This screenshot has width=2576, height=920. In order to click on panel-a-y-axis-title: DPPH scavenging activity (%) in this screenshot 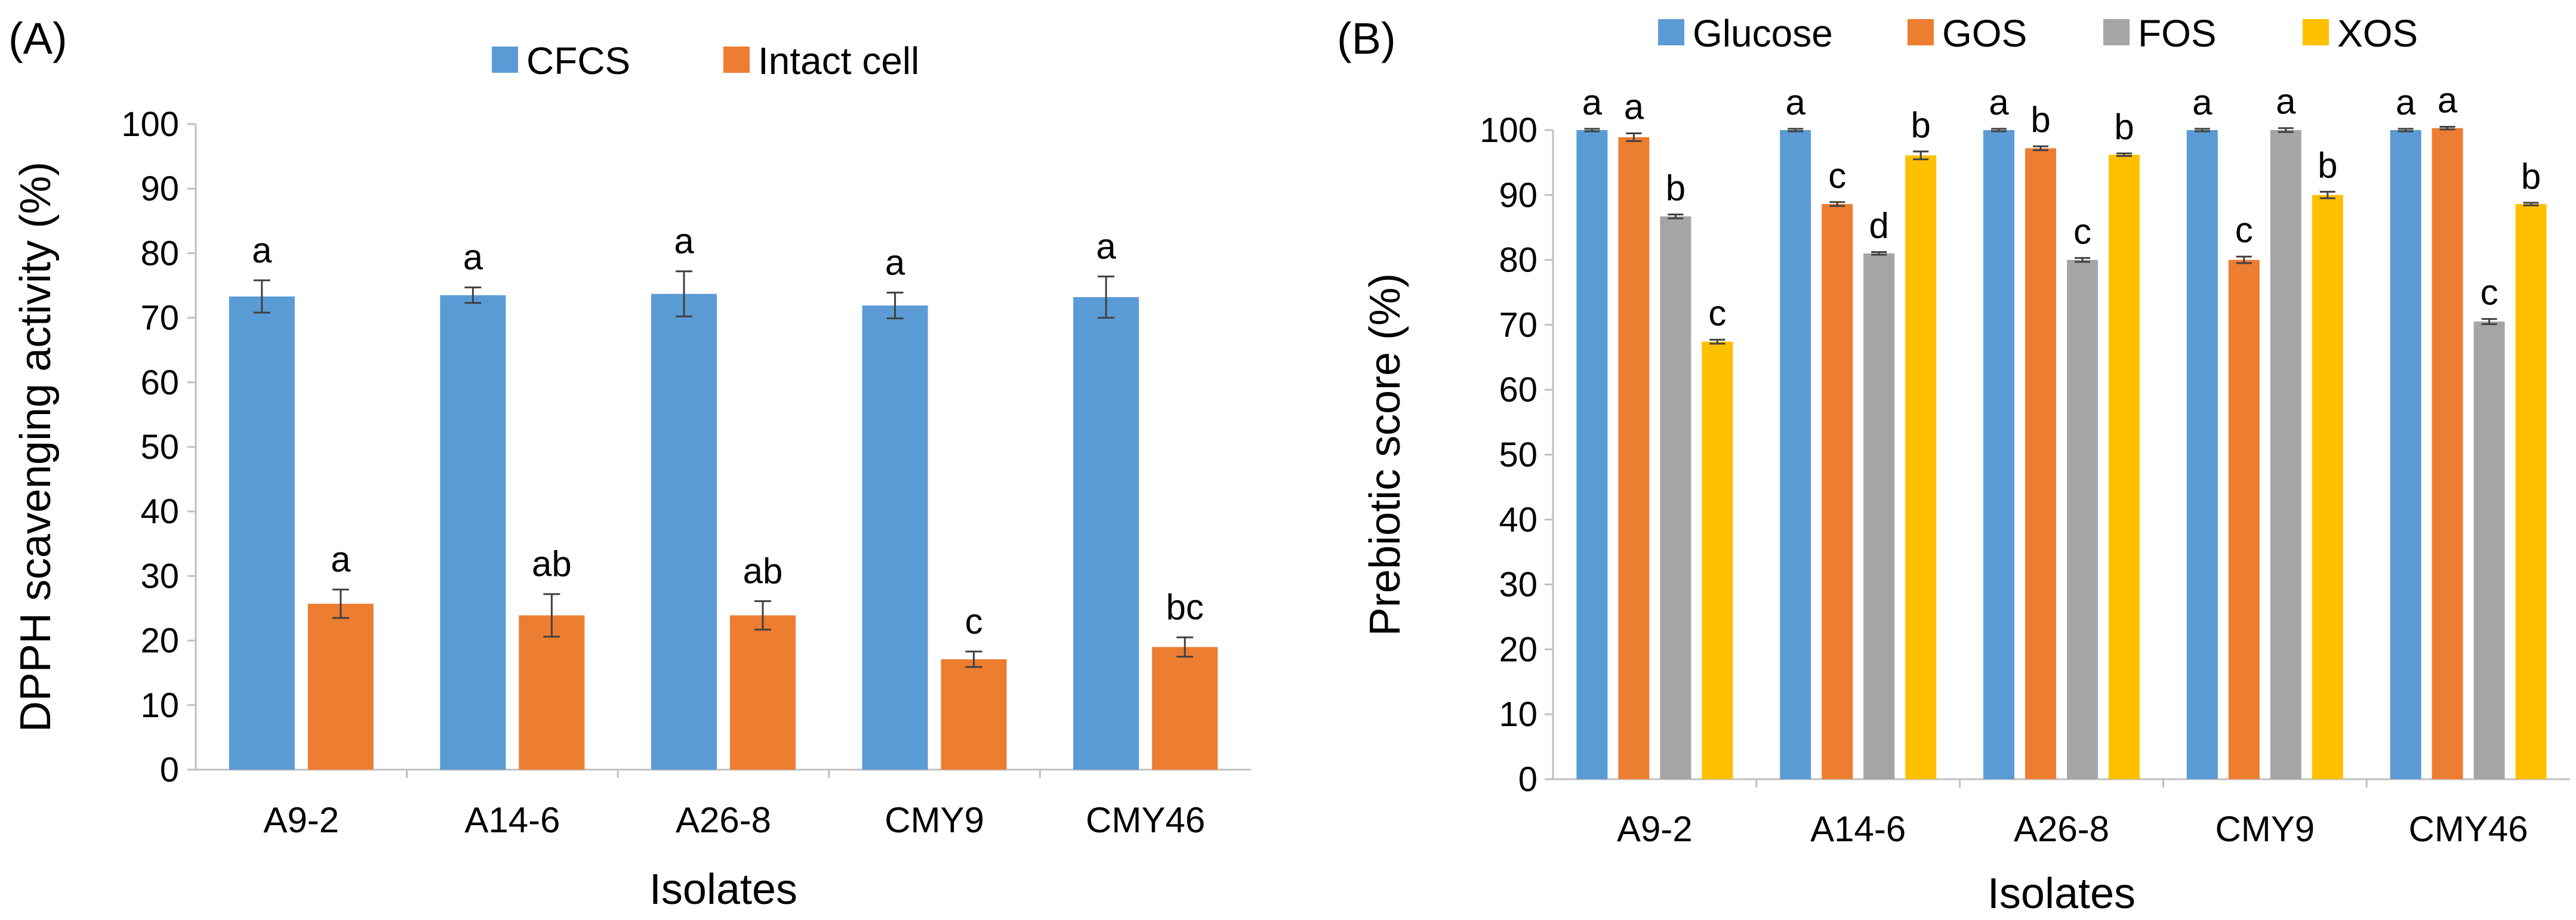, I will do `click(36, 447)`.